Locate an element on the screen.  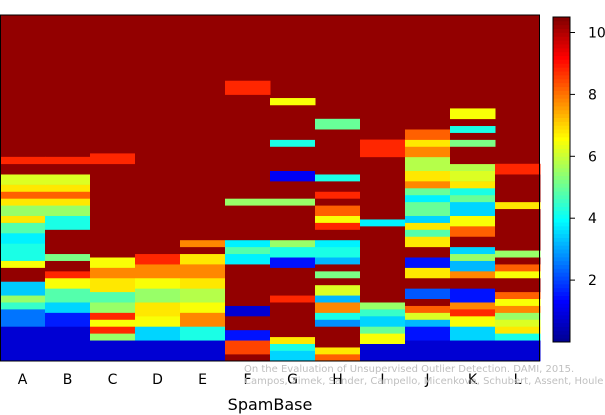
colorbar-tick-10: 10 is located at coordinates (596, 34).